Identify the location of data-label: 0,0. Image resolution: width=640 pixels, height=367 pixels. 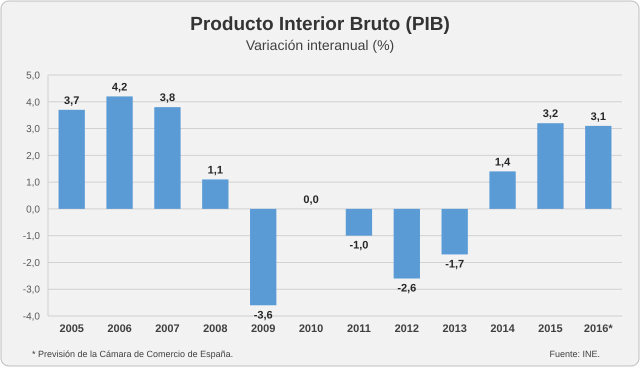
(311, 200).